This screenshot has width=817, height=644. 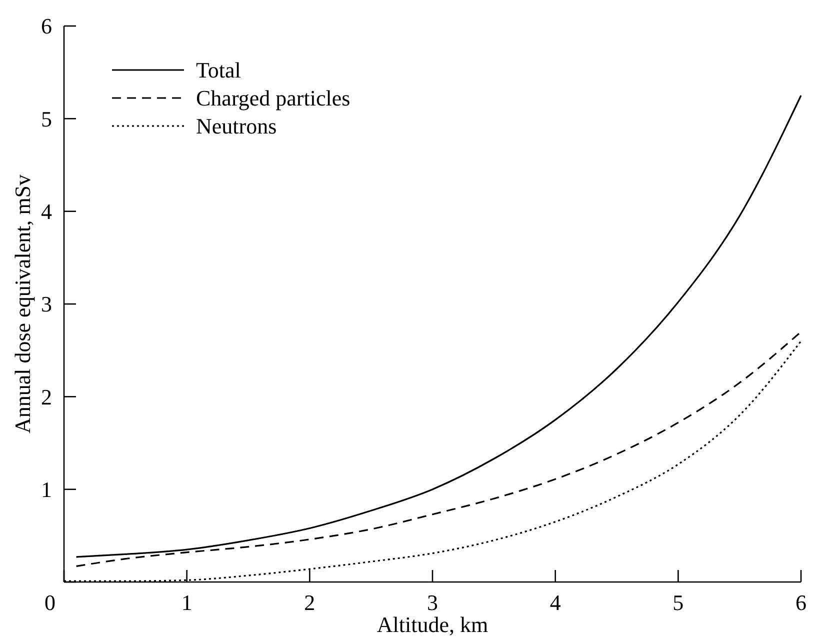 What do you see at coordinates (46, 489) in the screenshot?
I see `y-tick-label: 1` at bounding box center [46, 489].